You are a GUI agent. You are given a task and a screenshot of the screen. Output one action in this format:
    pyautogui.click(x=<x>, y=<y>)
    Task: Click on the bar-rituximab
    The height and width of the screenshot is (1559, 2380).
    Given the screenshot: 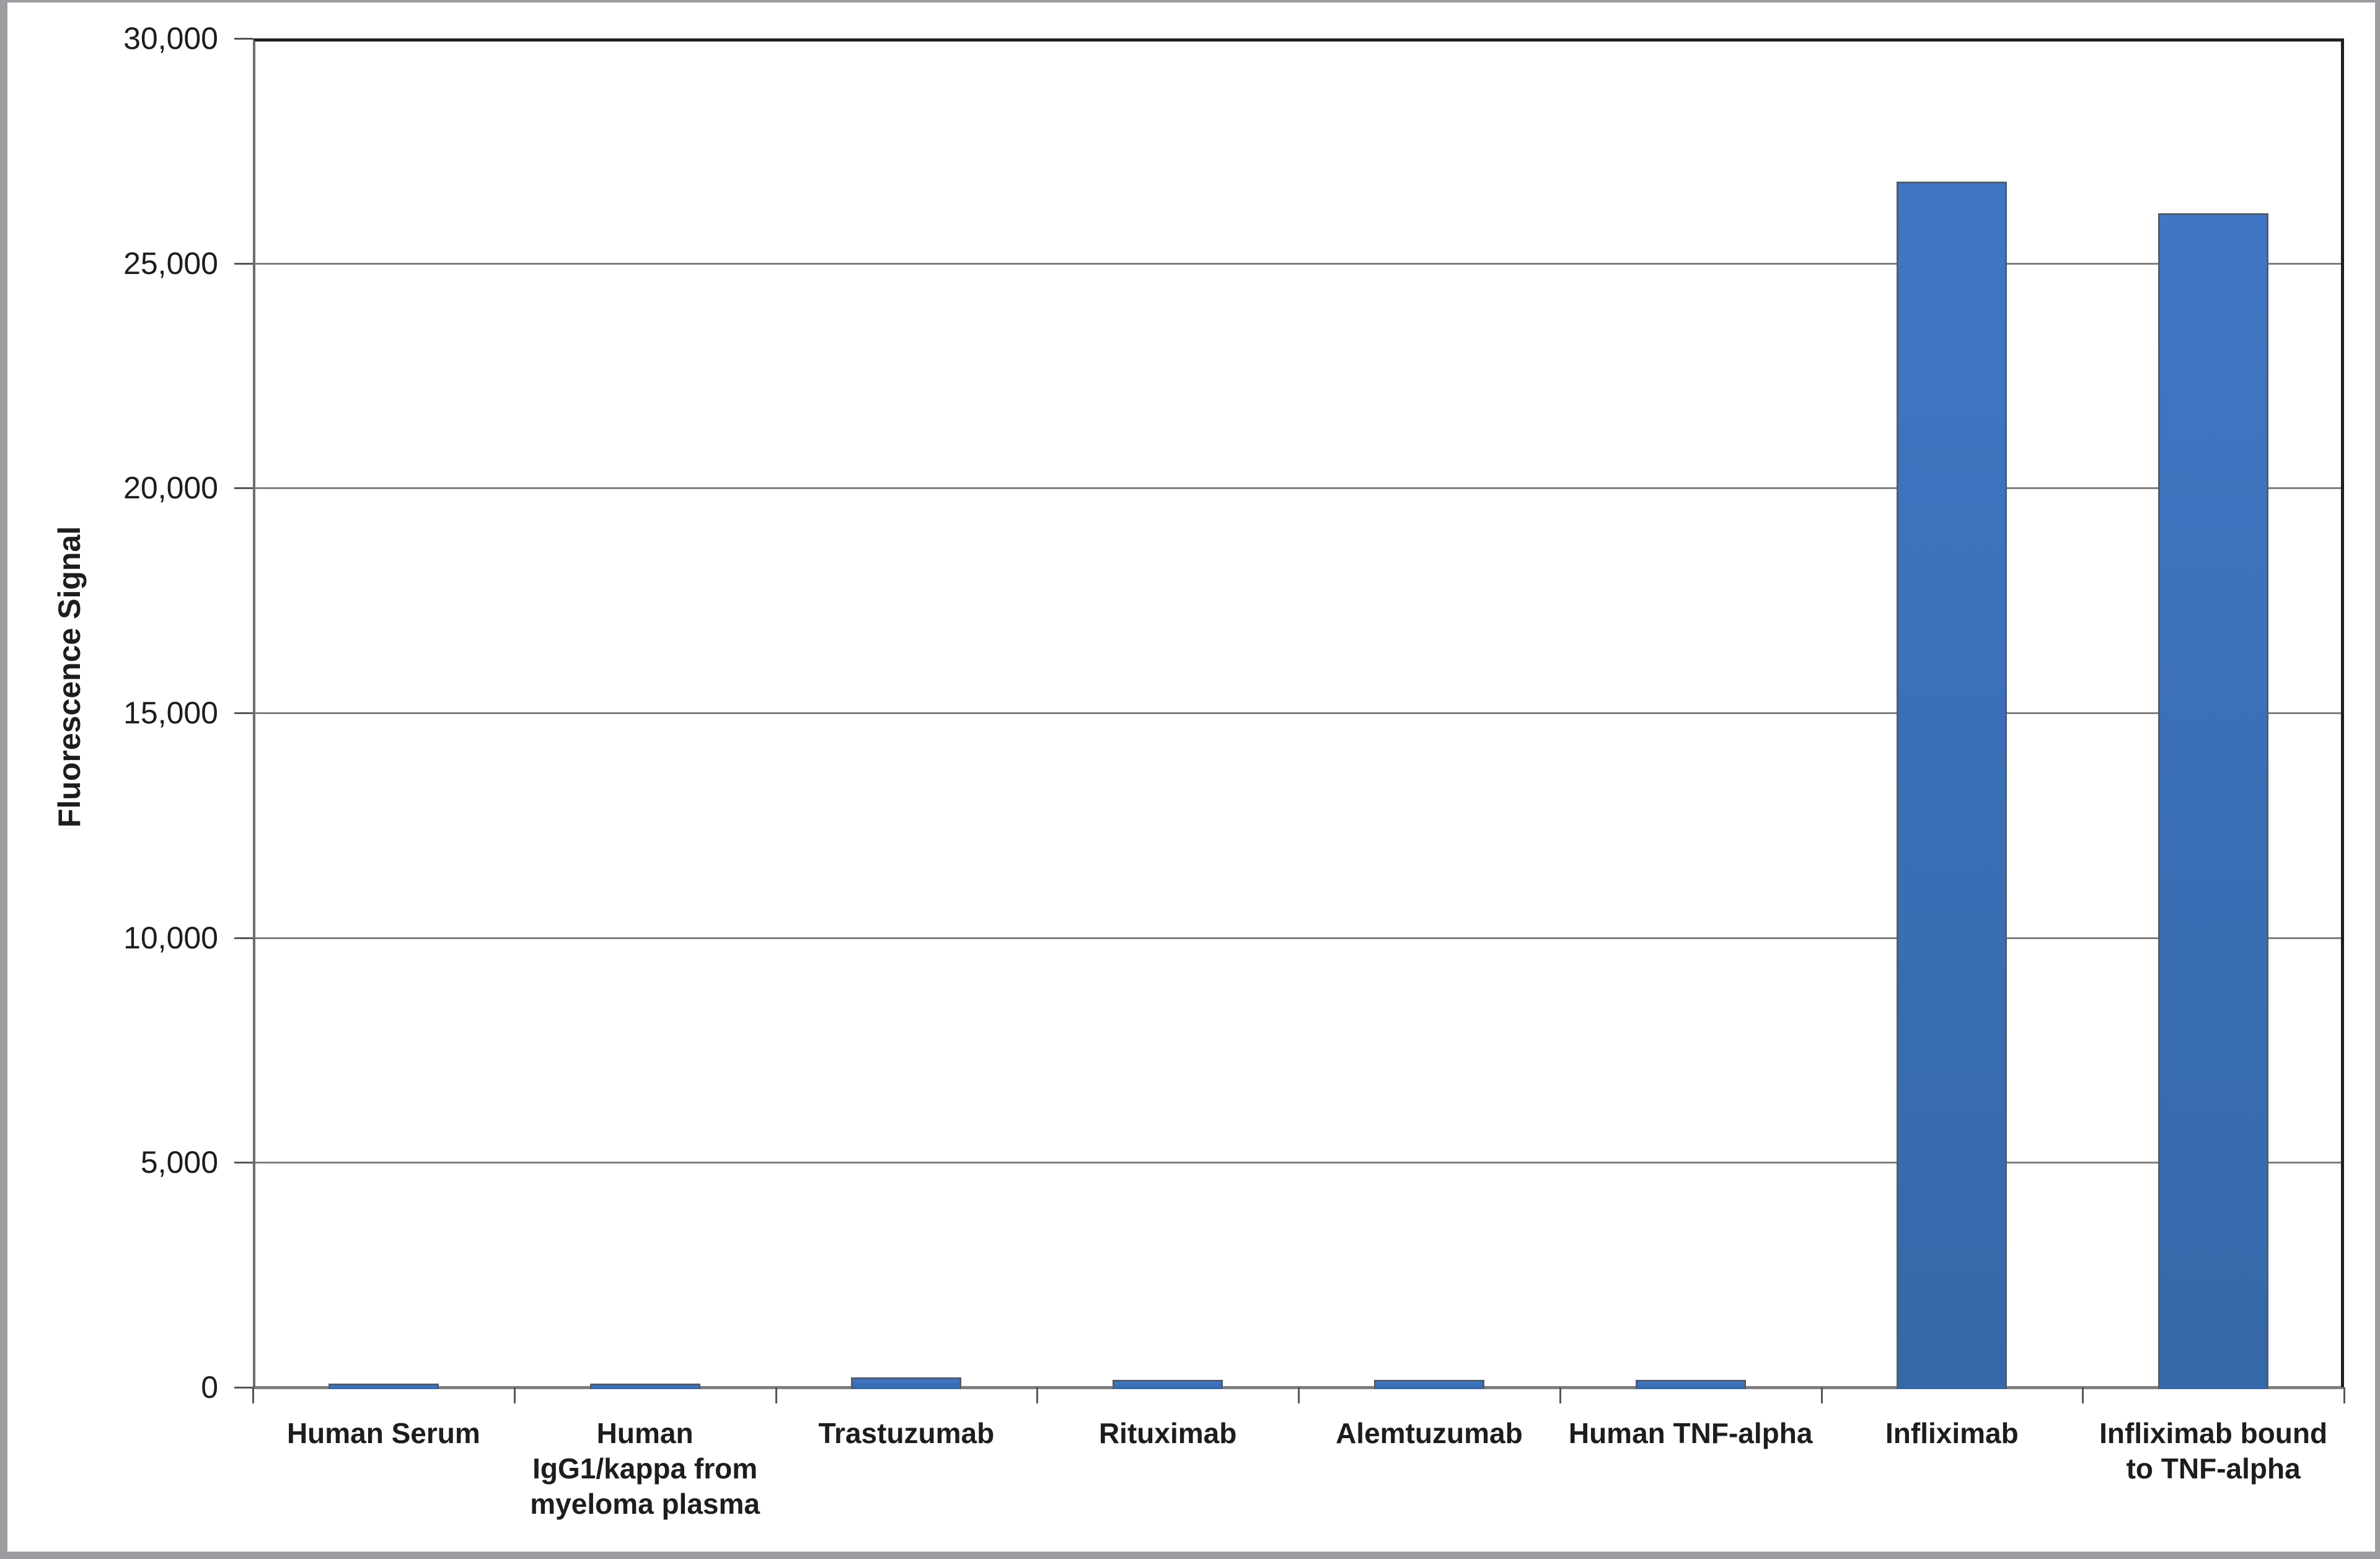 What is the action you would take?
    pyautogui.click(x=1168, y=1384)
    